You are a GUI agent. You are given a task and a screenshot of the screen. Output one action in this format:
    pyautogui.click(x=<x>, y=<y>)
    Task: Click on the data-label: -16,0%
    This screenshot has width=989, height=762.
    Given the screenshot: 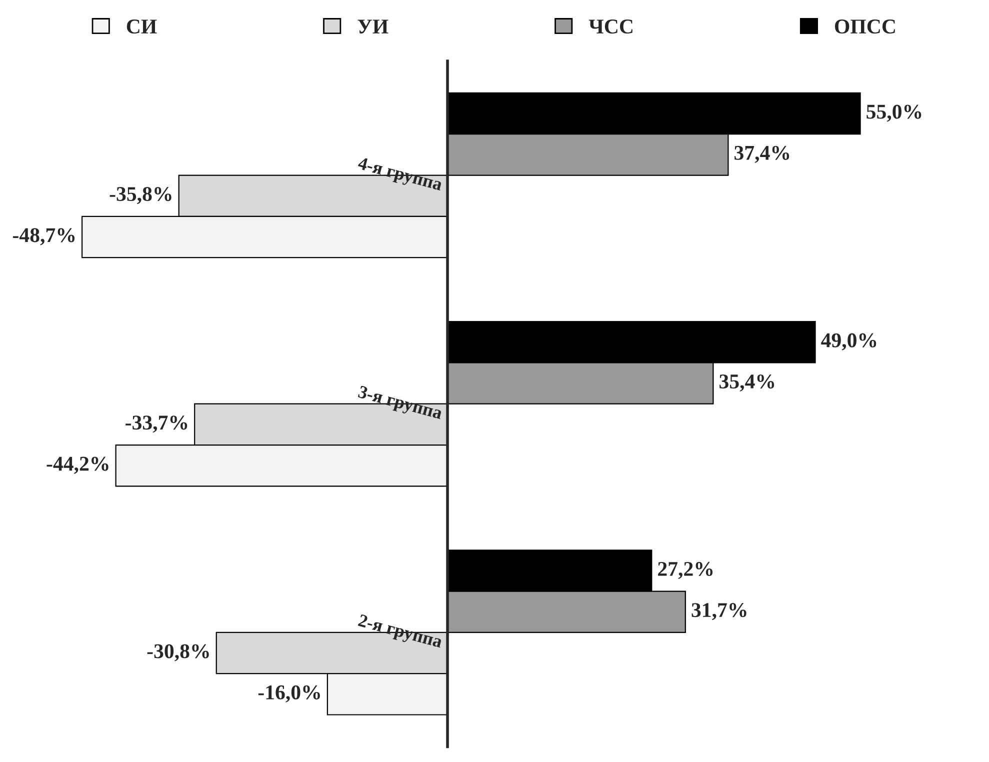 What is the action you would take?
    pyautogui.click(x=289, y=693)
    